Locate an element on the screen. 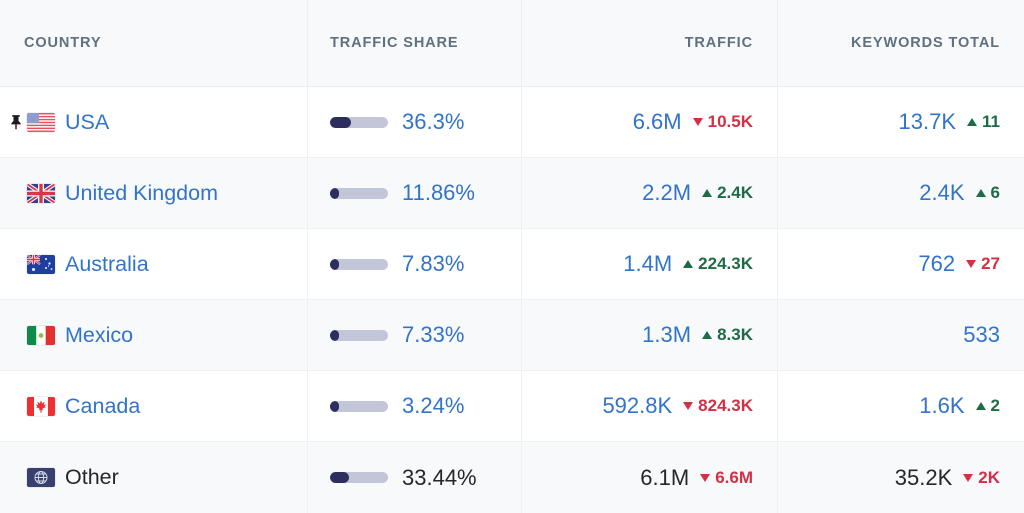 This screenshot has height=513, width=1024. cell-country: United Kingdom is located at coordinates (153, 193).